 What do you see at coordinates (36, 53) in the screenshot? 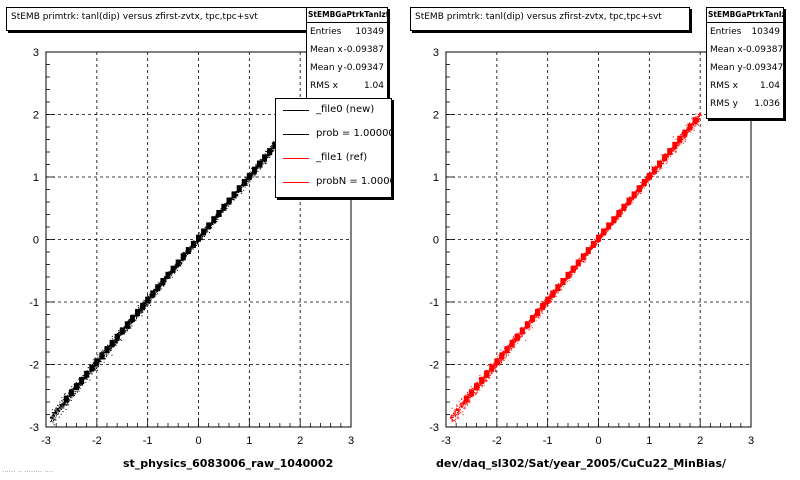
I see `left-y-tick-label: 3` at bounding box center [36, 53].